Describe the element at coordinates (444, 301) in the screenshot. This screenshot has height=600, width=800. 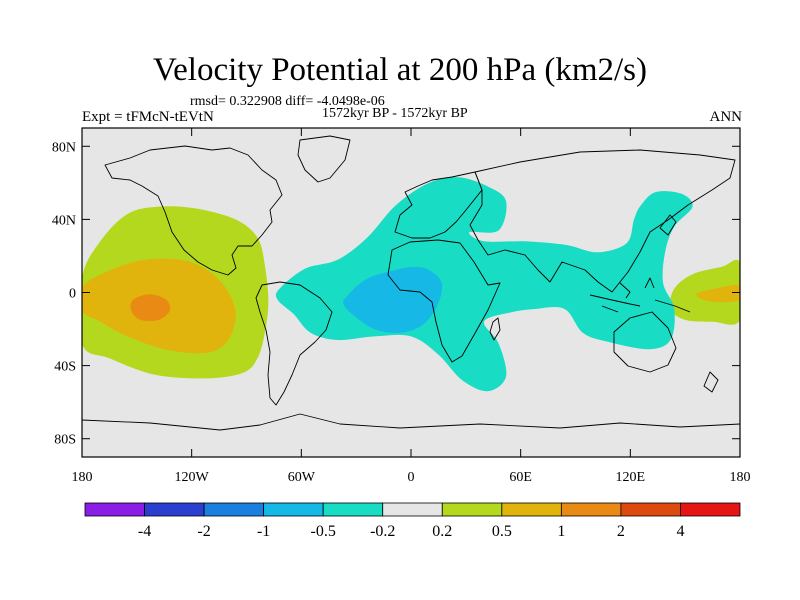
I see `africa-coast` at that location.